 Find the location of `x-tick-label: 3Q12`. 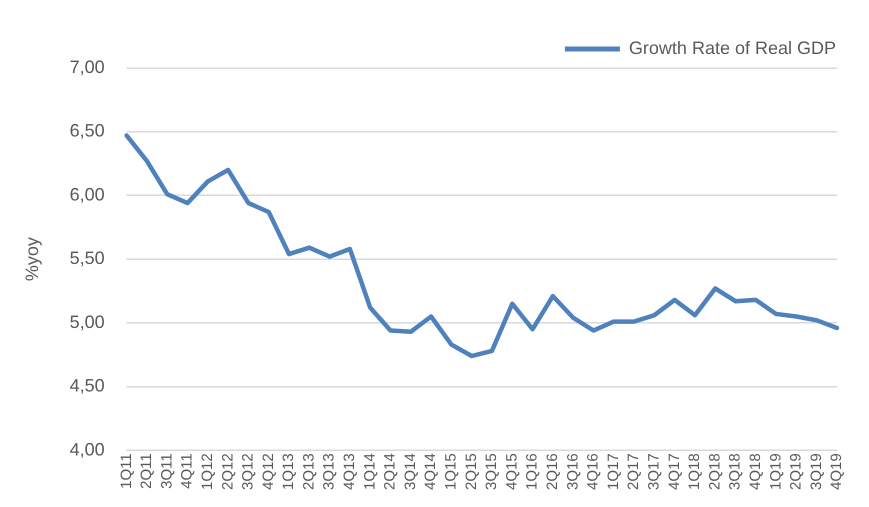

x-tick-label: 3Q12 is located at coordinates (248, 471).